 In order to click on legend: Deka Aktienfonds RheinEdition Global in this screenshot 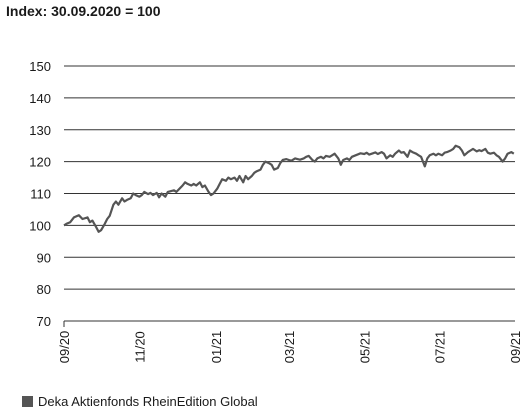, I will do `click(140, 401)`.